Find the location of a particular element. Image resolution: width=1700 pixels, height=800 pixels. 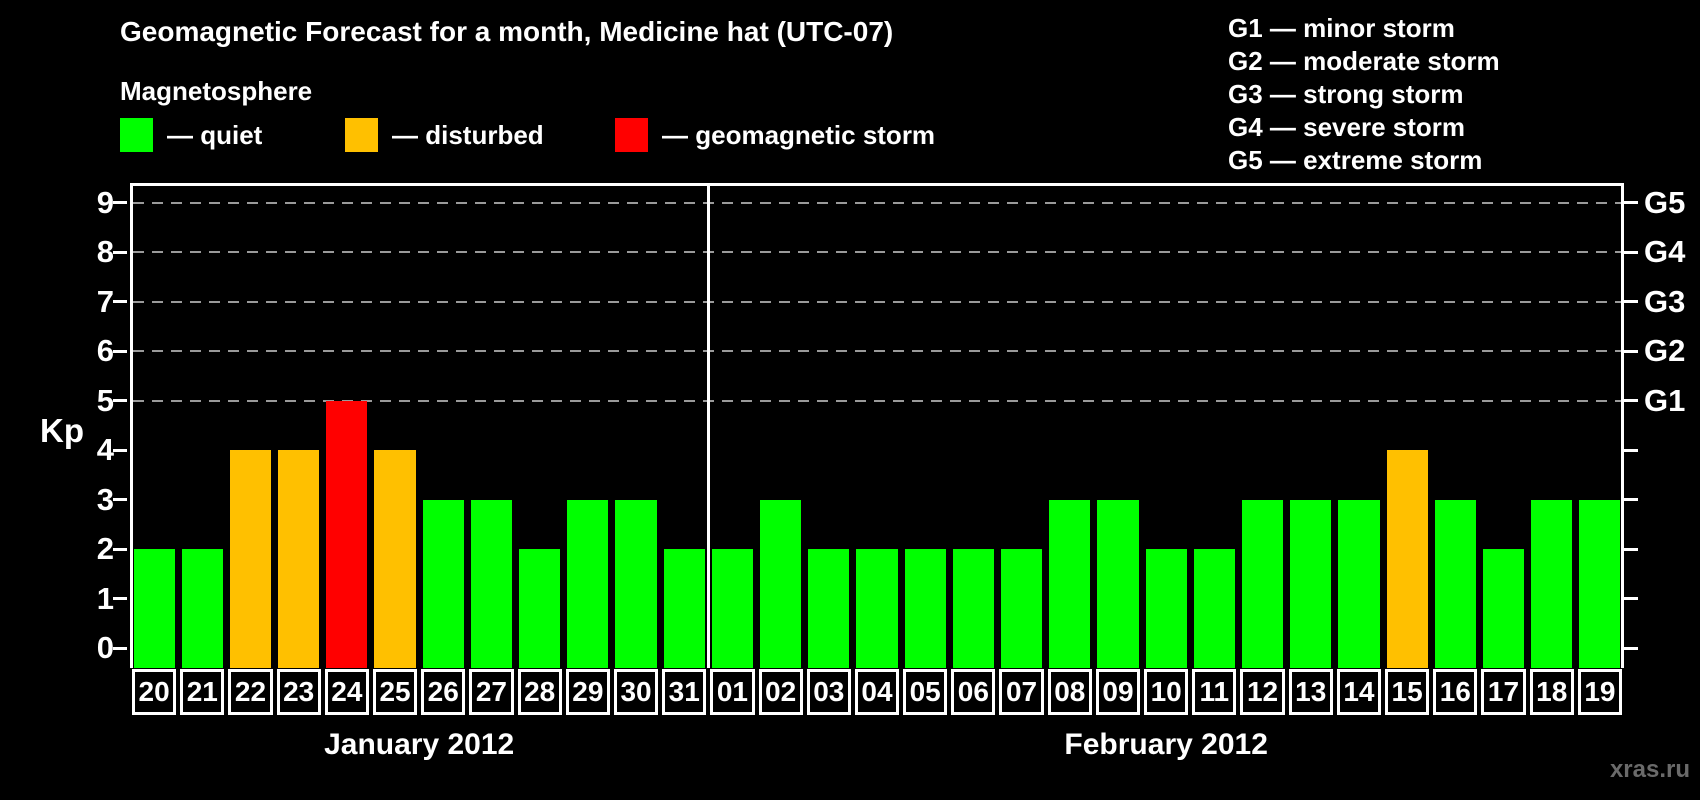

date-cell: 29 is located at coordinates (587, 692).